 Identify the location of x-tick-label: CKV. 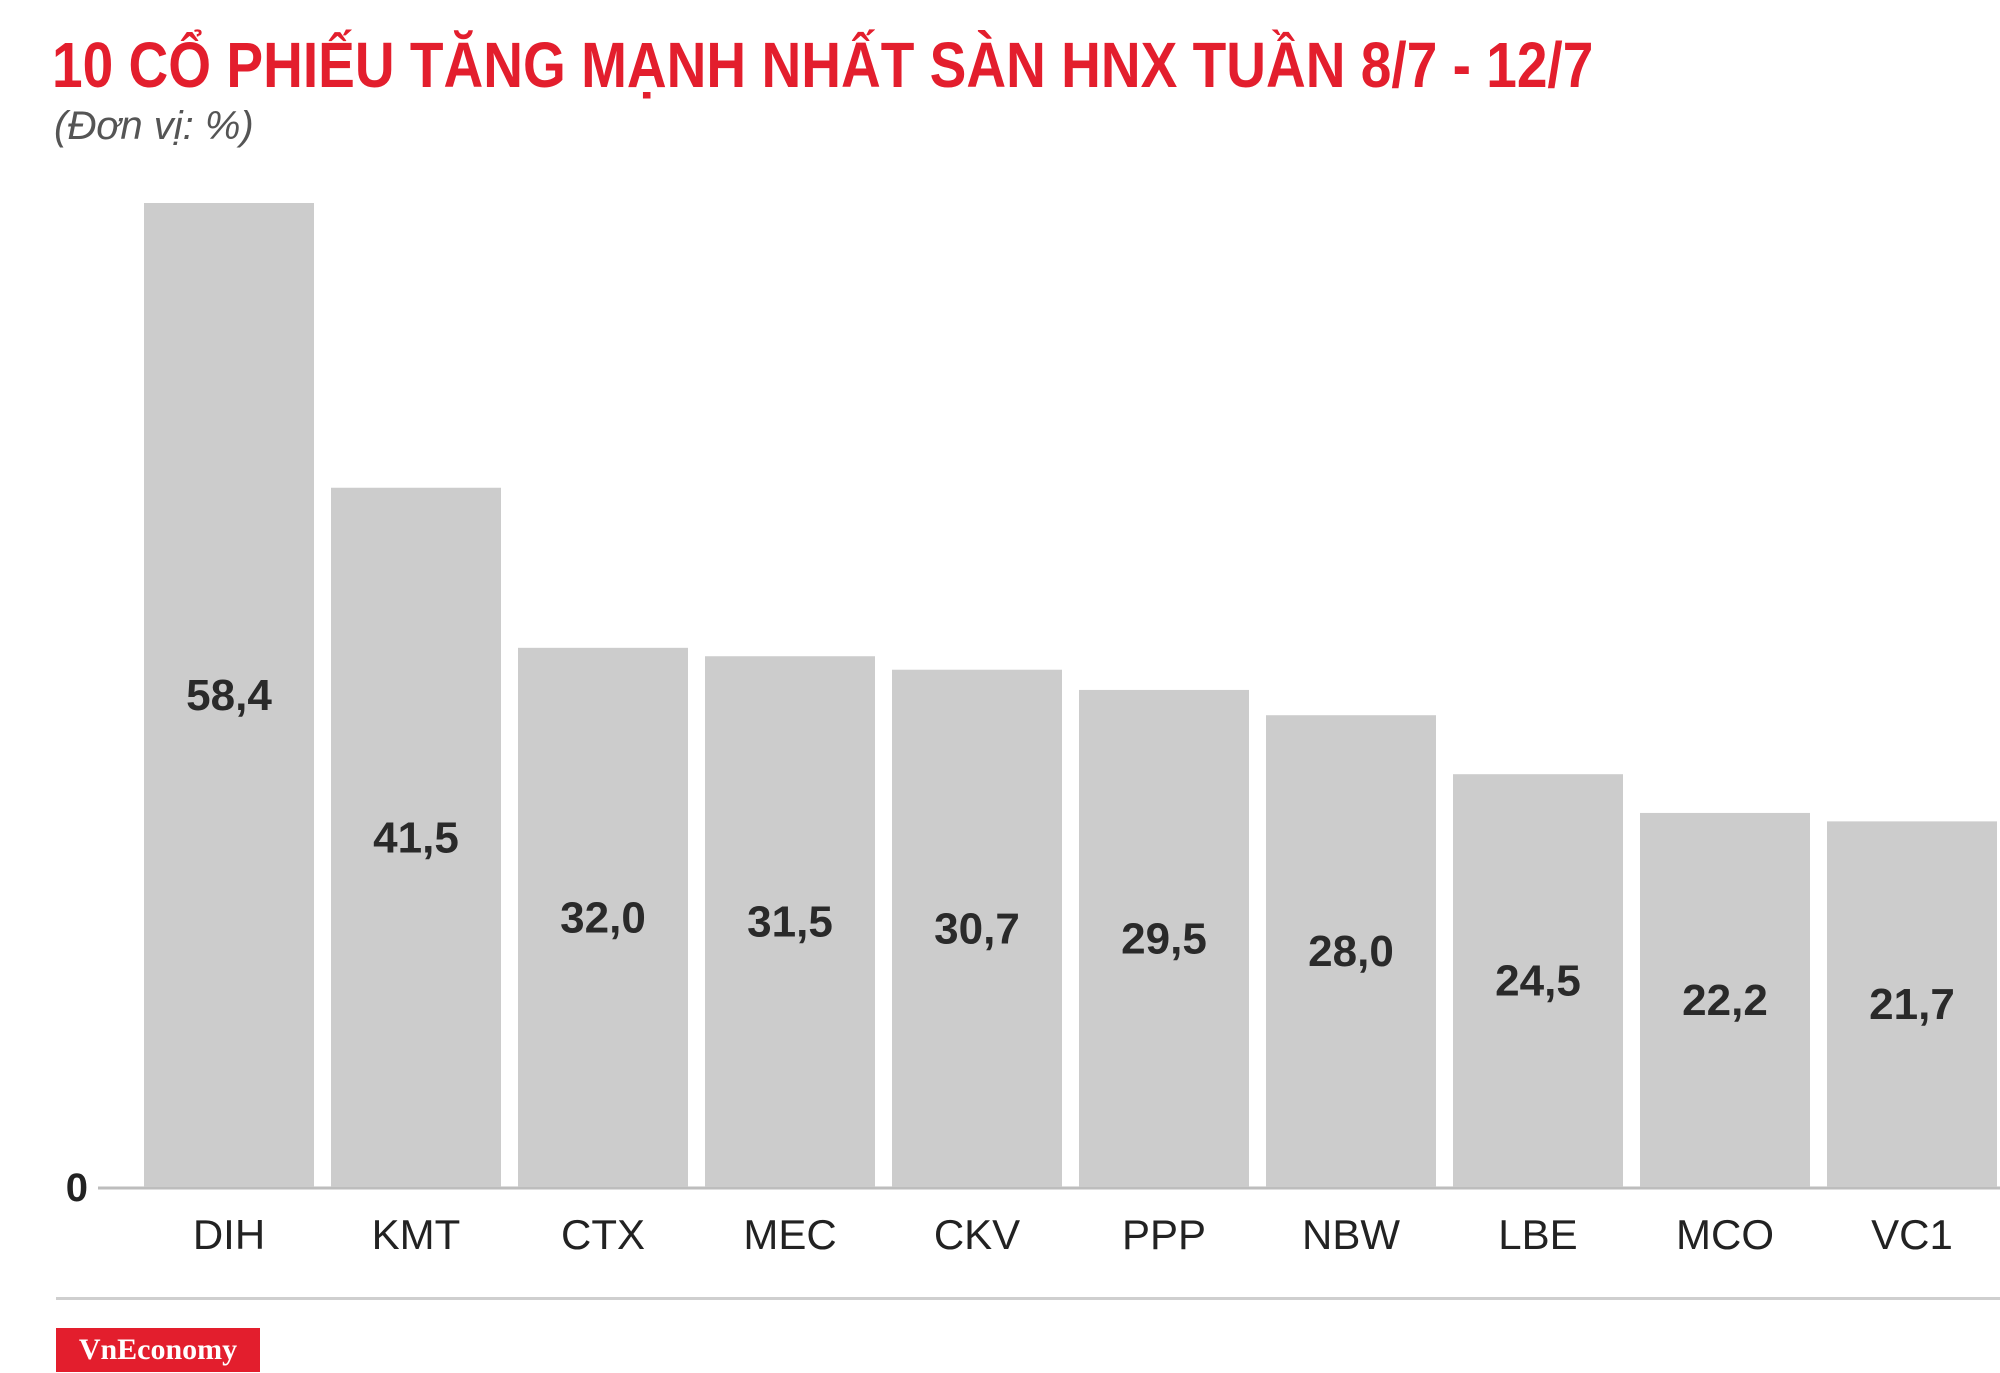
(977, 1234).